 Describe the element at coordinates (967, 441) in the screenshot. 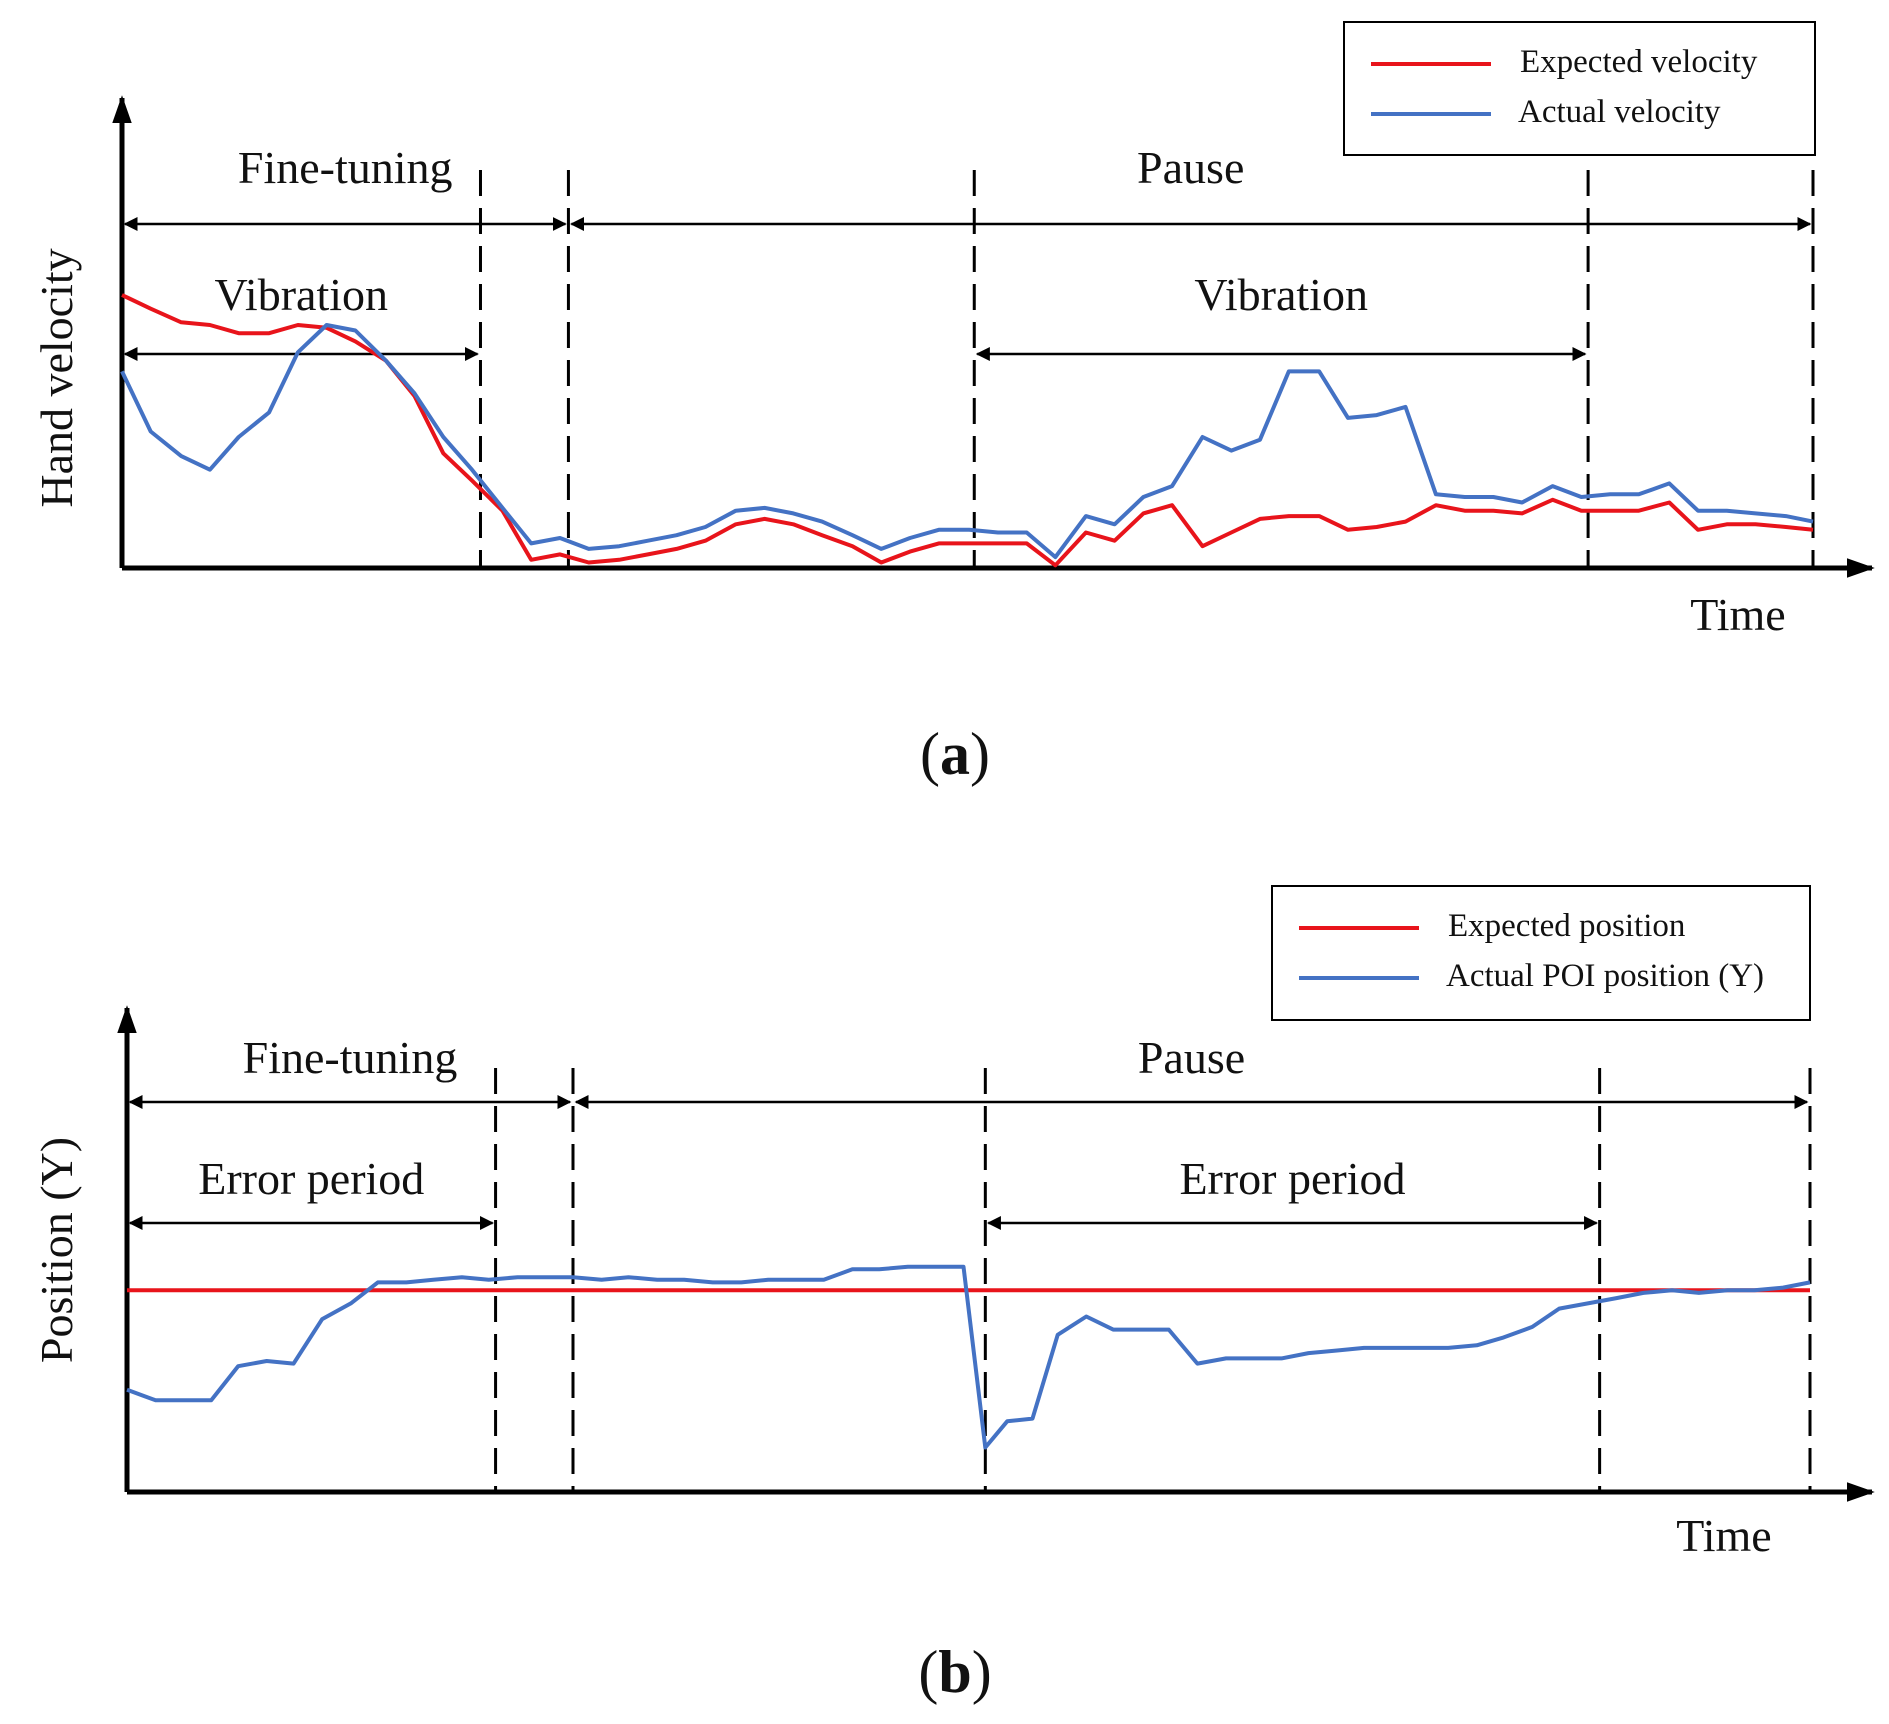

I see `series-line-actual-velocity` at that location.